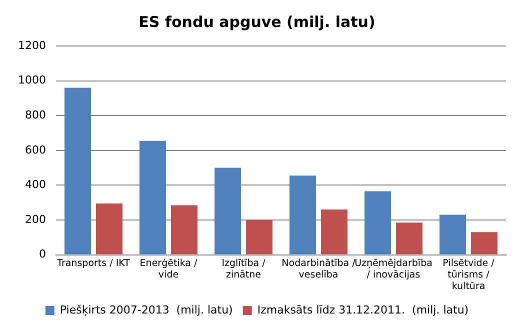  I want to click on y-tick-label: 800, so click(35, 115).